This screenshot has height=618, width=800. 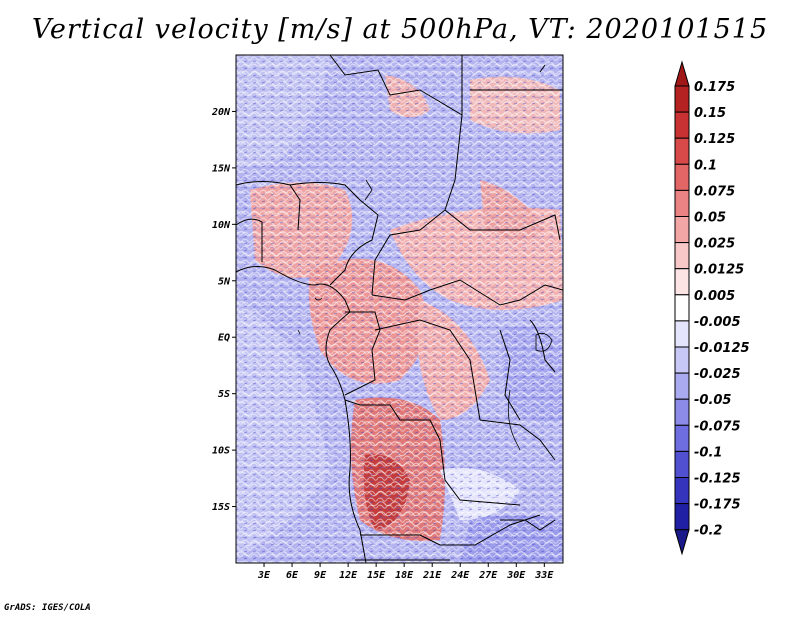 What do you see at coordinates (320, 575) in the screenshot?
I see `lon-tick-label: 9E` at bounding box center [320, 575].